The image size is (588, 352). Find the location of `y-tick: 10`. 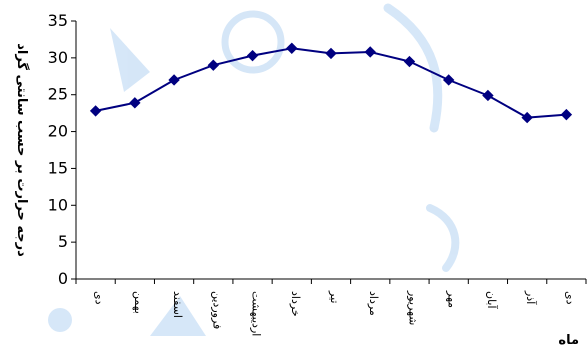

y-tick: 10 is located at coordinates (62, 204).